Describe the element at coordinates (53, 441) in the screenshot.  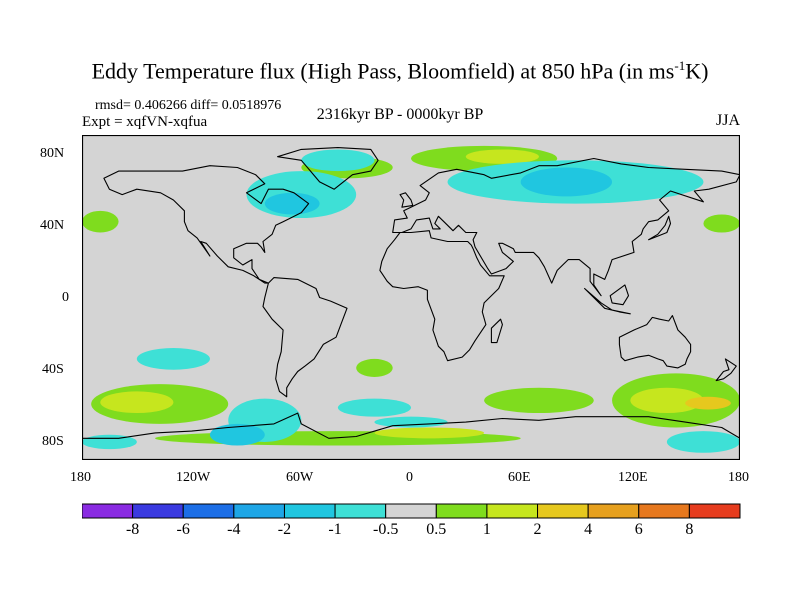
I see `lat-label-80s: 80S` at that location.